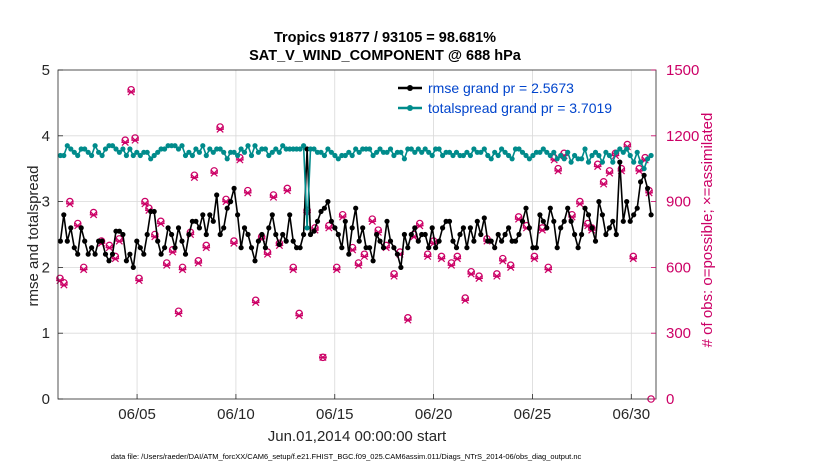 The width and height of the screenshot is (830, 470). I want to click on y2-tick-label: 300, so click(678, 333).